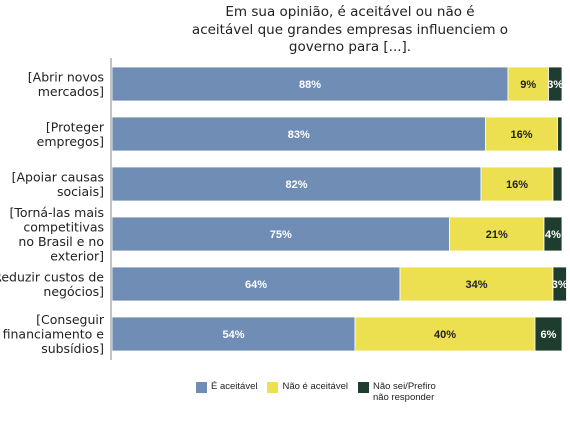 This screenshot has width=570, height=426. I want to click on category-label-line: negócios], so click(73, 291).